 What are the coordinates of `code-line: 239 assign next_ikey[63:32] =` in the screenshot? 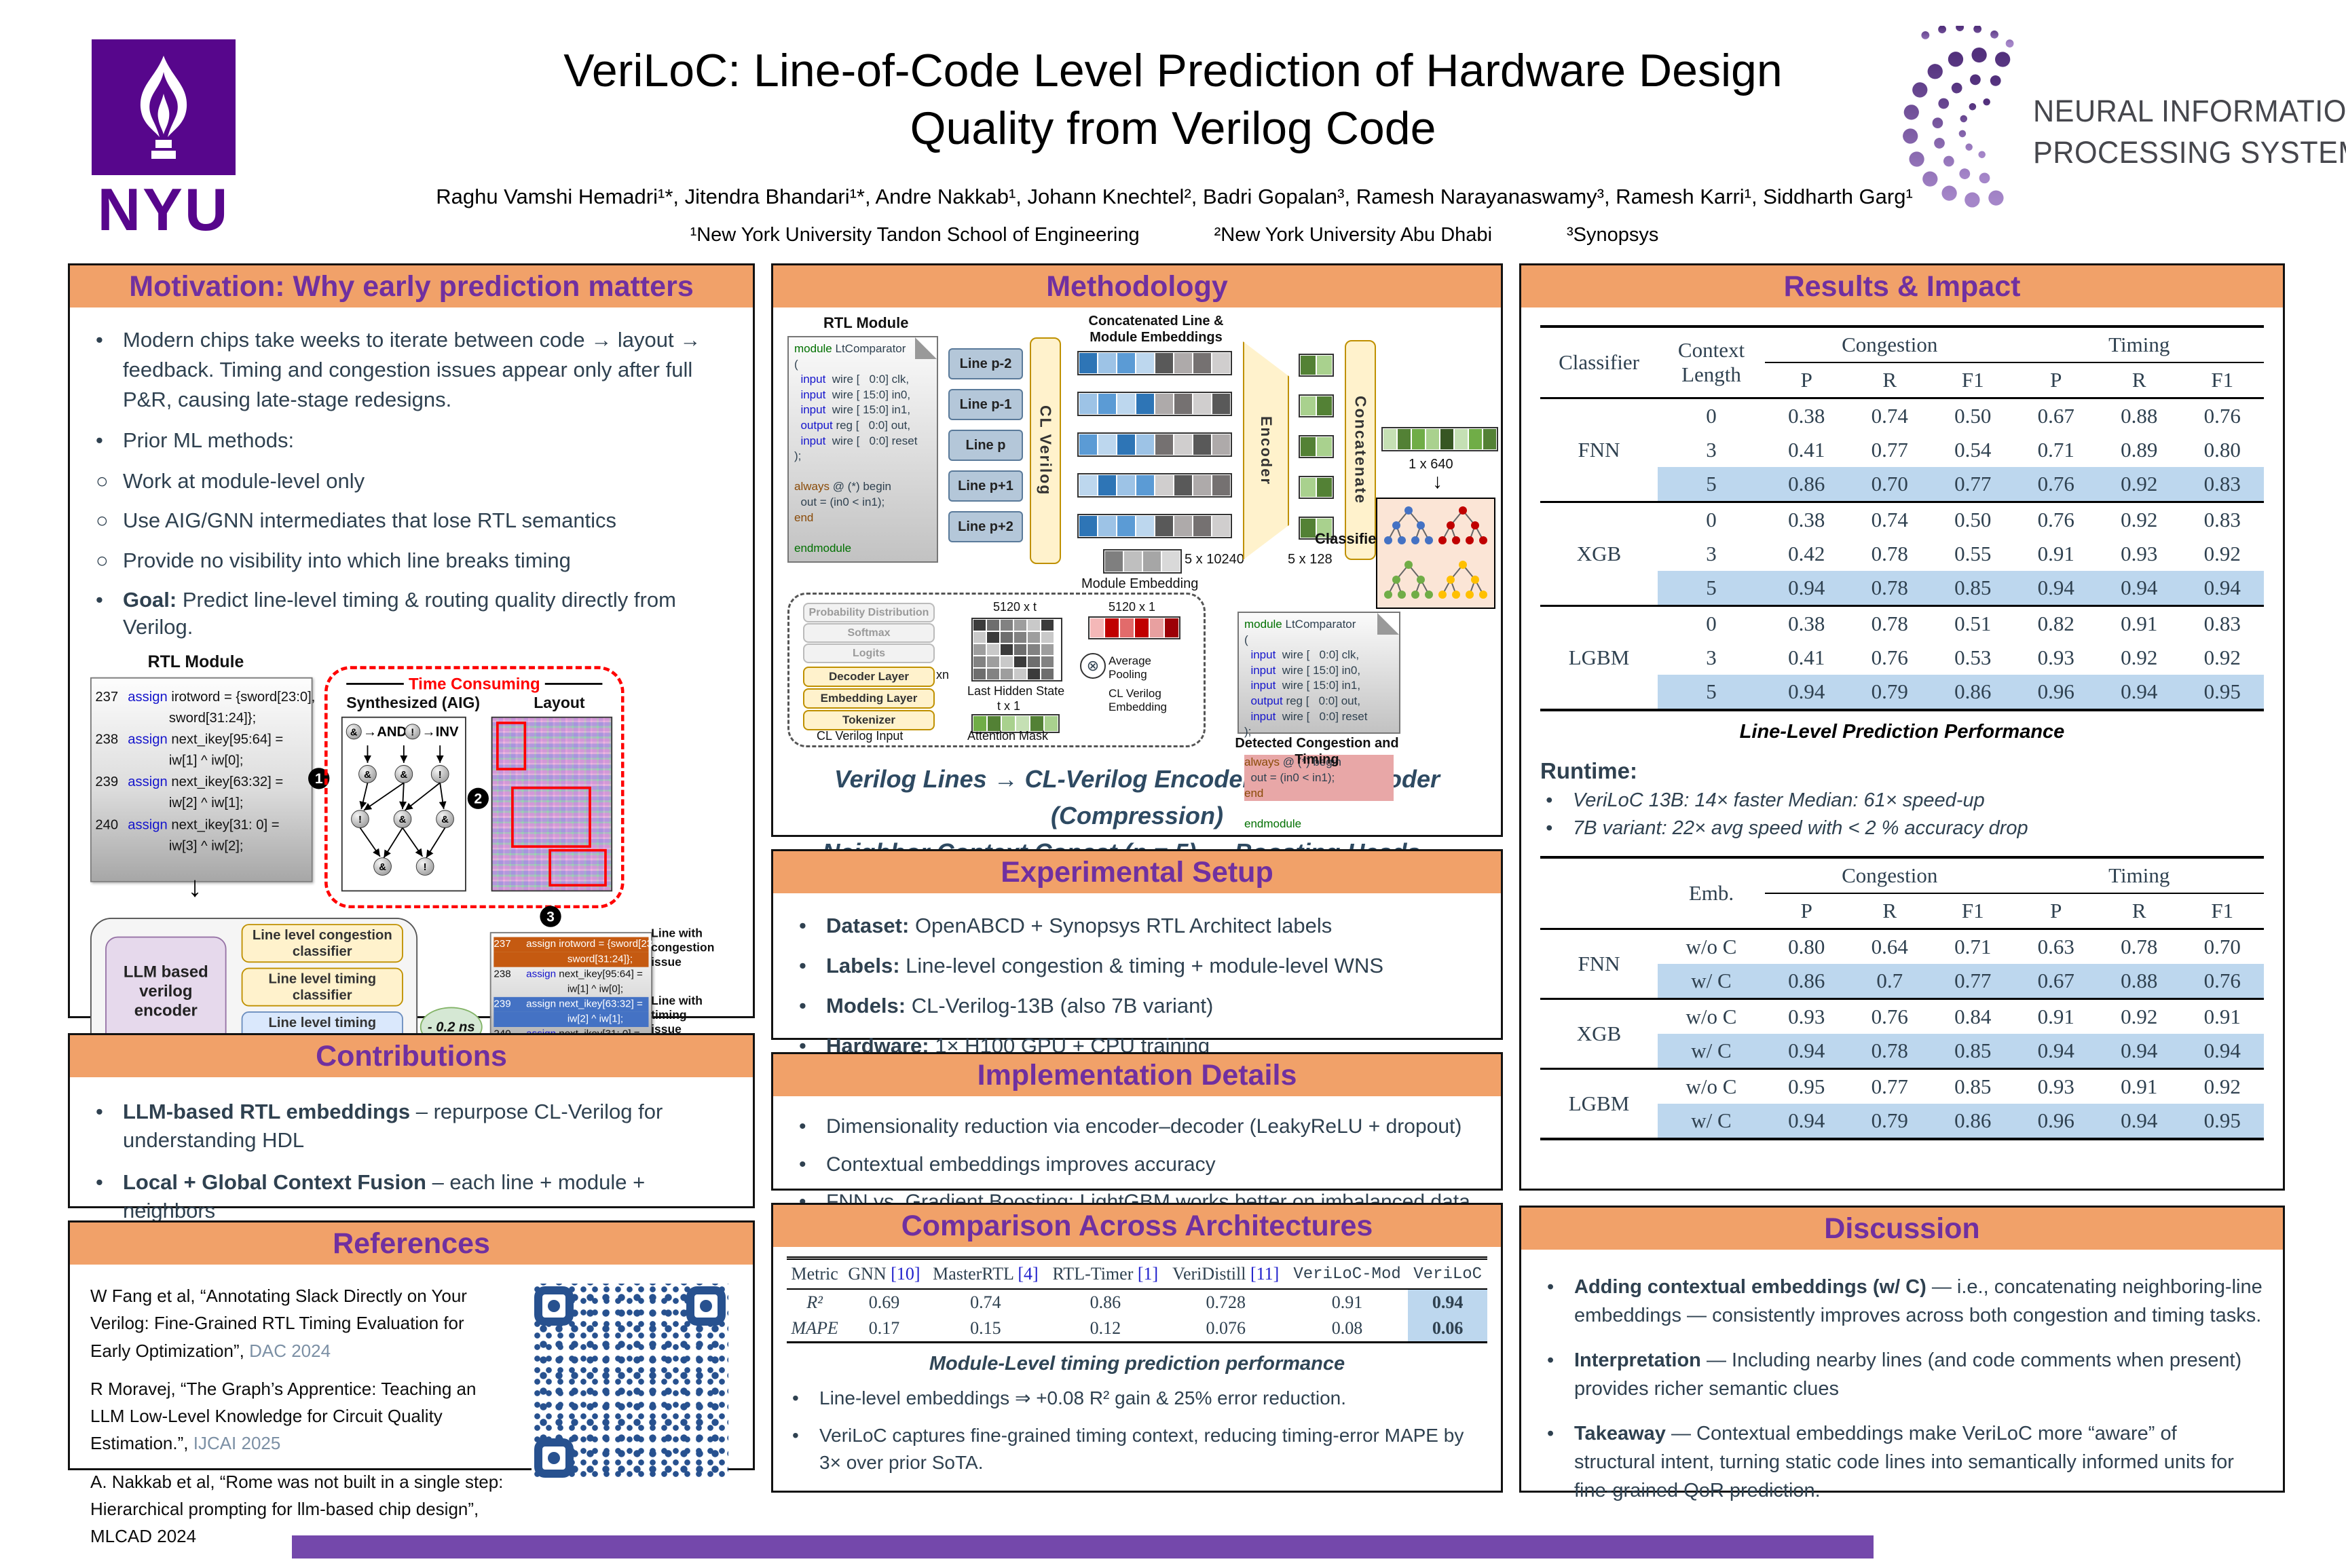 It's located at (189, 781).